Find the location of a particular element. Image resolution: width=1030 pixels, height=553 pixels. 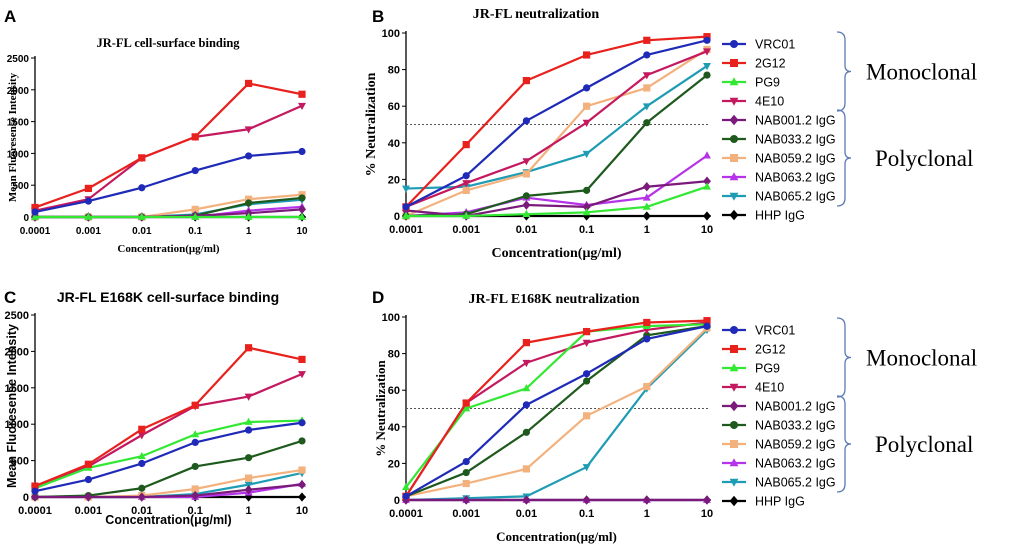

x-tick-label: 10 is located at coordinates (707, 514).